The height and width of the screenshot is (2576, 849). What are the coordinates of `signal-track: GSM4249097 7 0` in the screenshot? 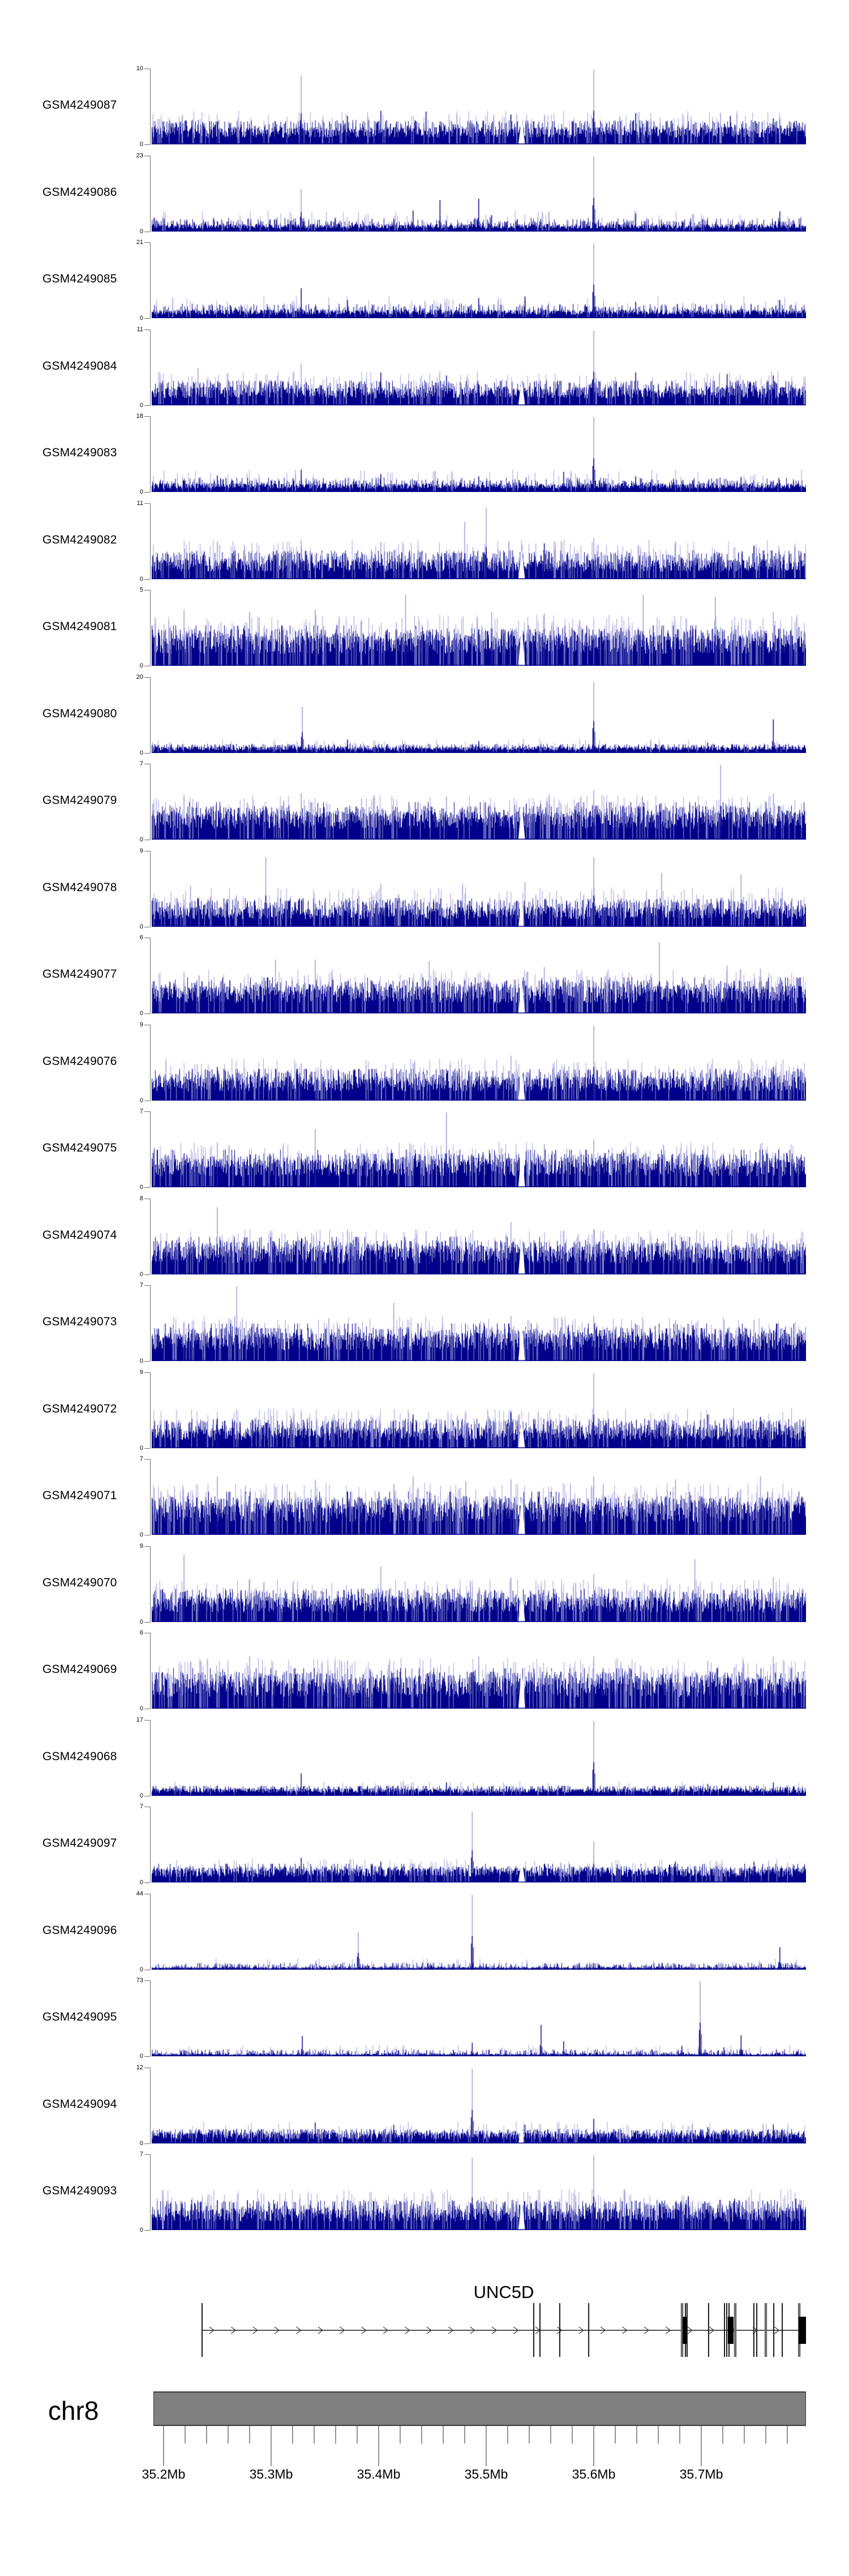 It's located at (424, 1847).